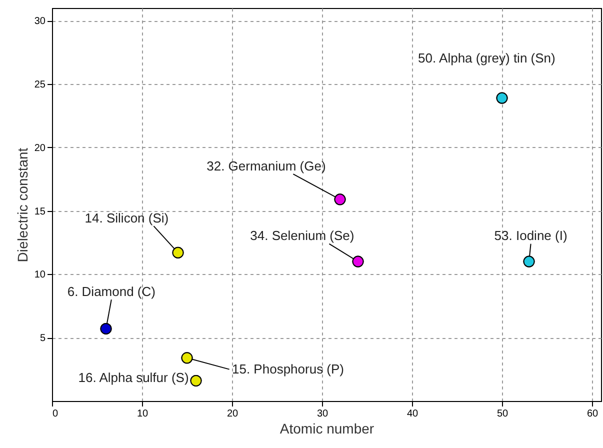 The width and height of the screenshot is (603, 448). What do you see at coordinates (55, 414) in the screenshot?
I see `x-tick-label: 0` at bounding box center [55, 414].